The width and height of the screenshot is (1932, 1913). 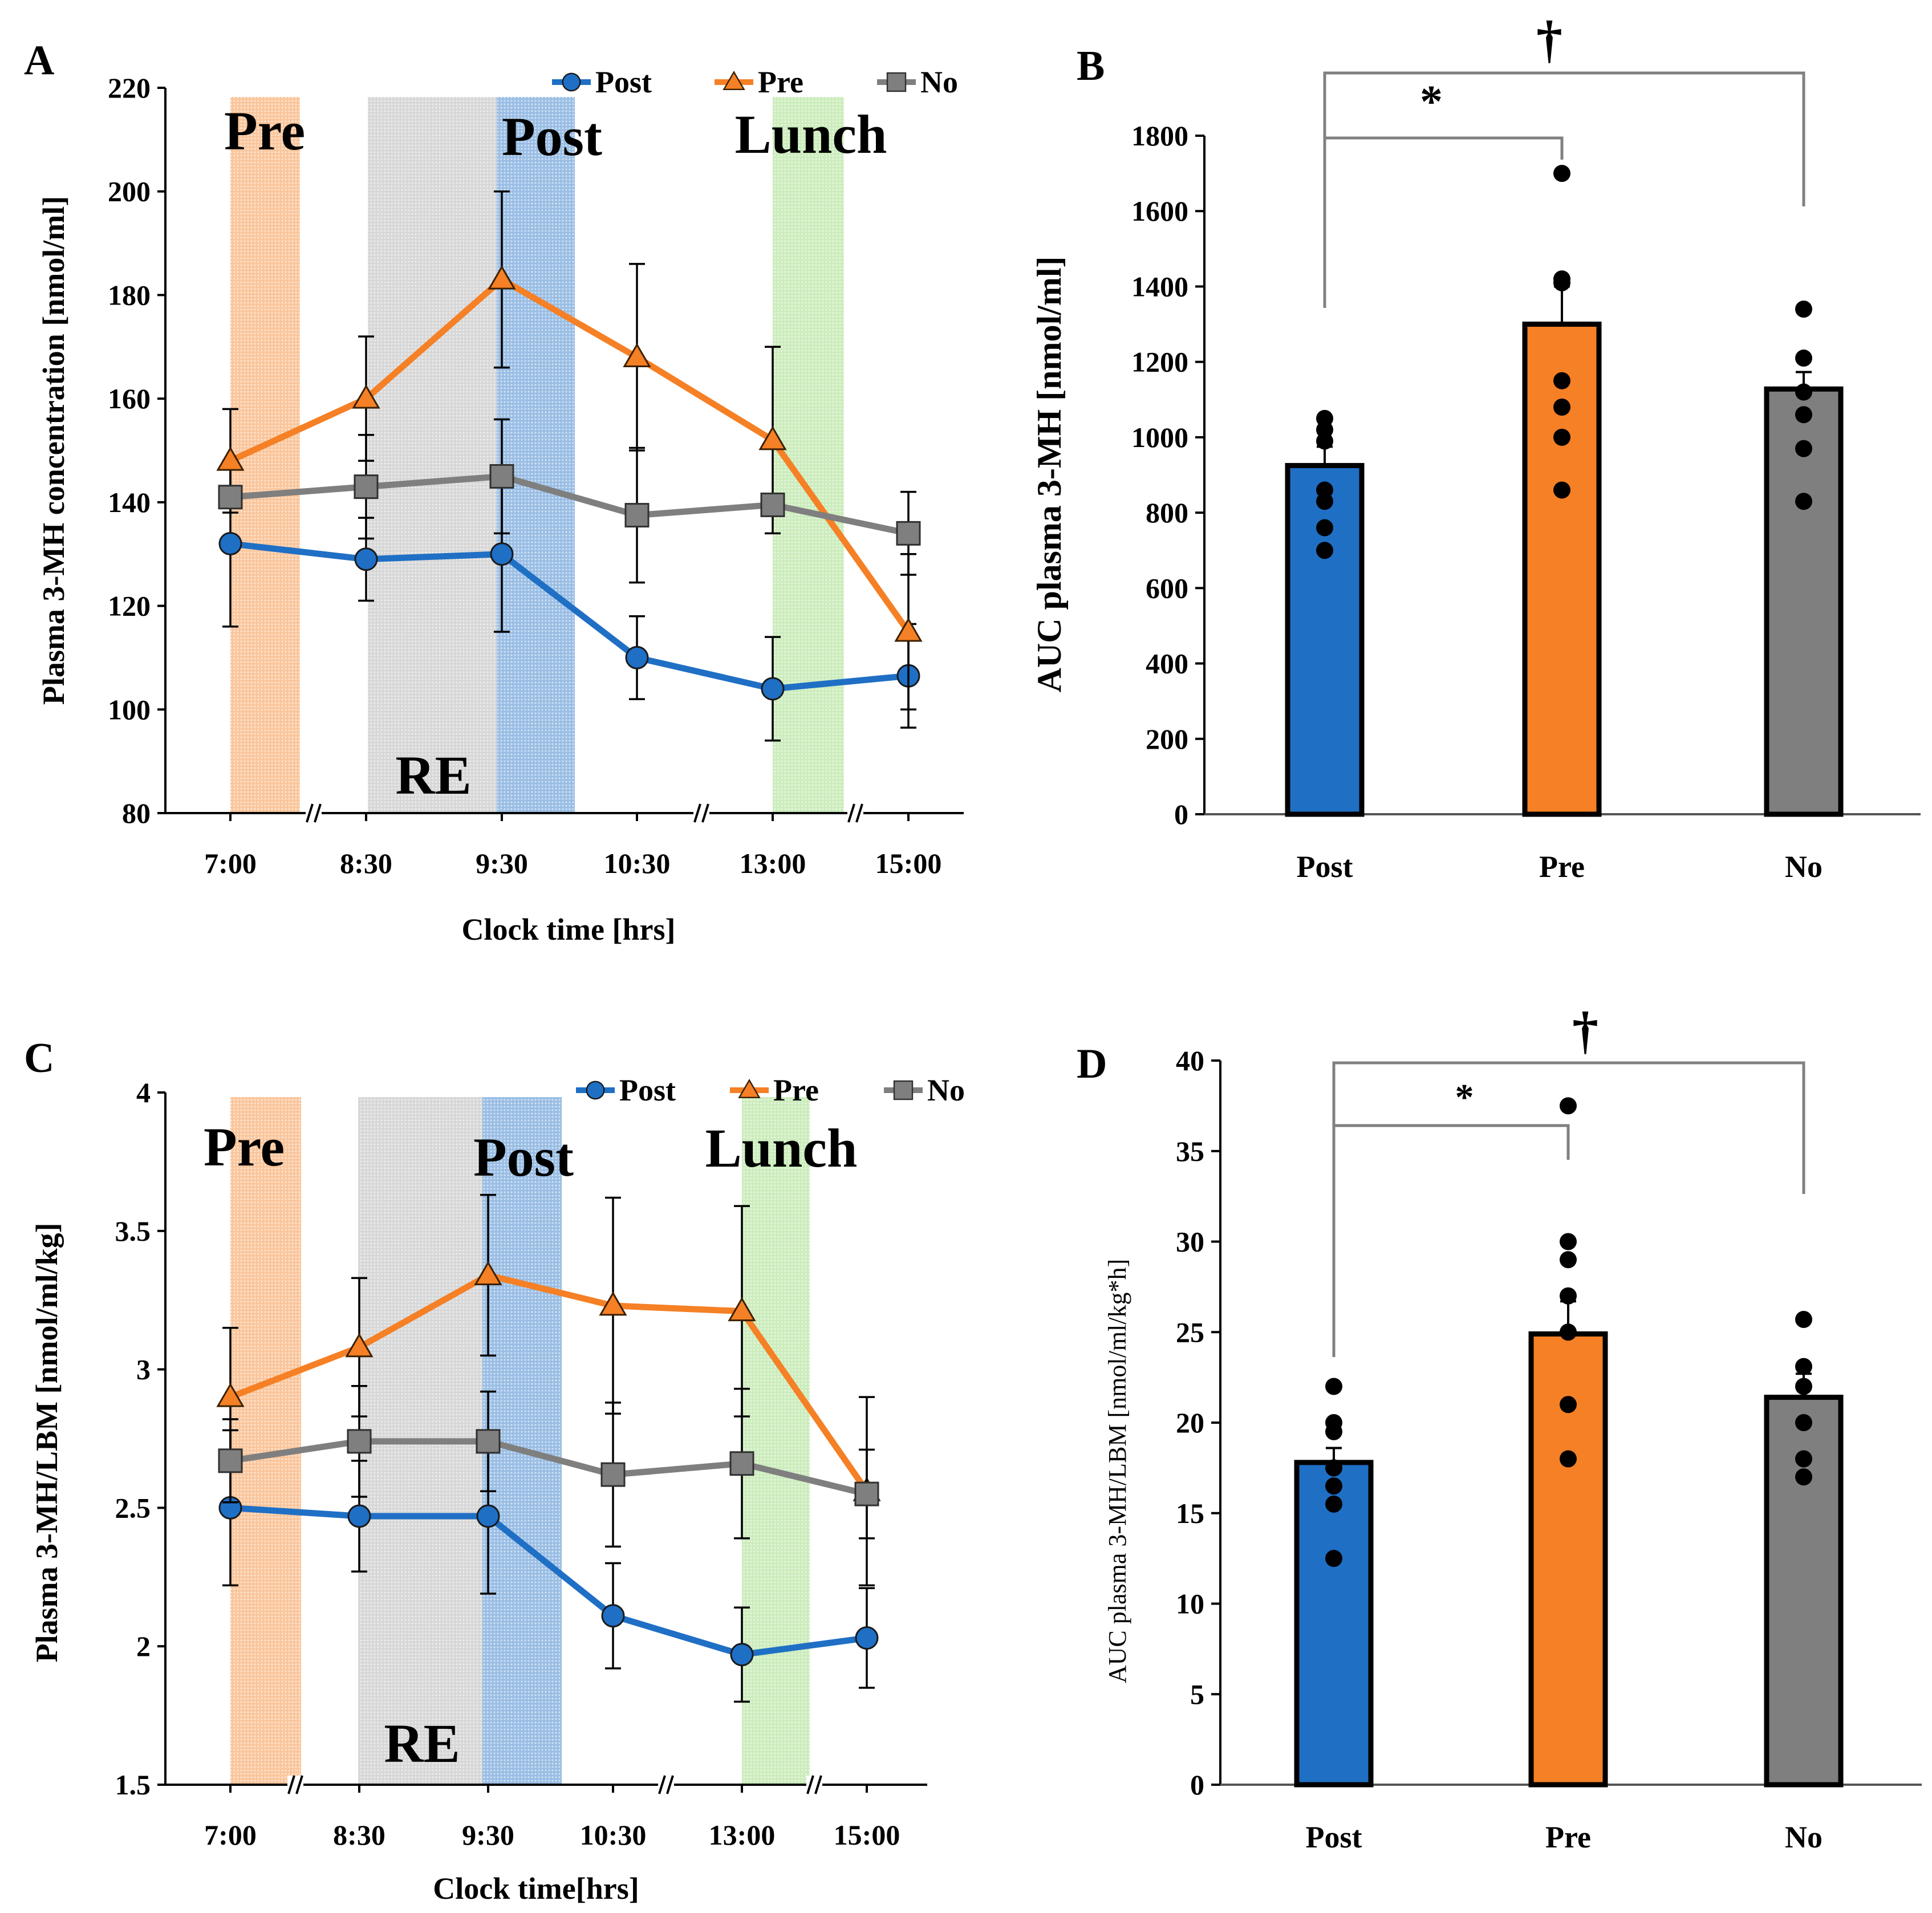 I want to click on x-tick-label: 13:00, so click(x=773, y=863).